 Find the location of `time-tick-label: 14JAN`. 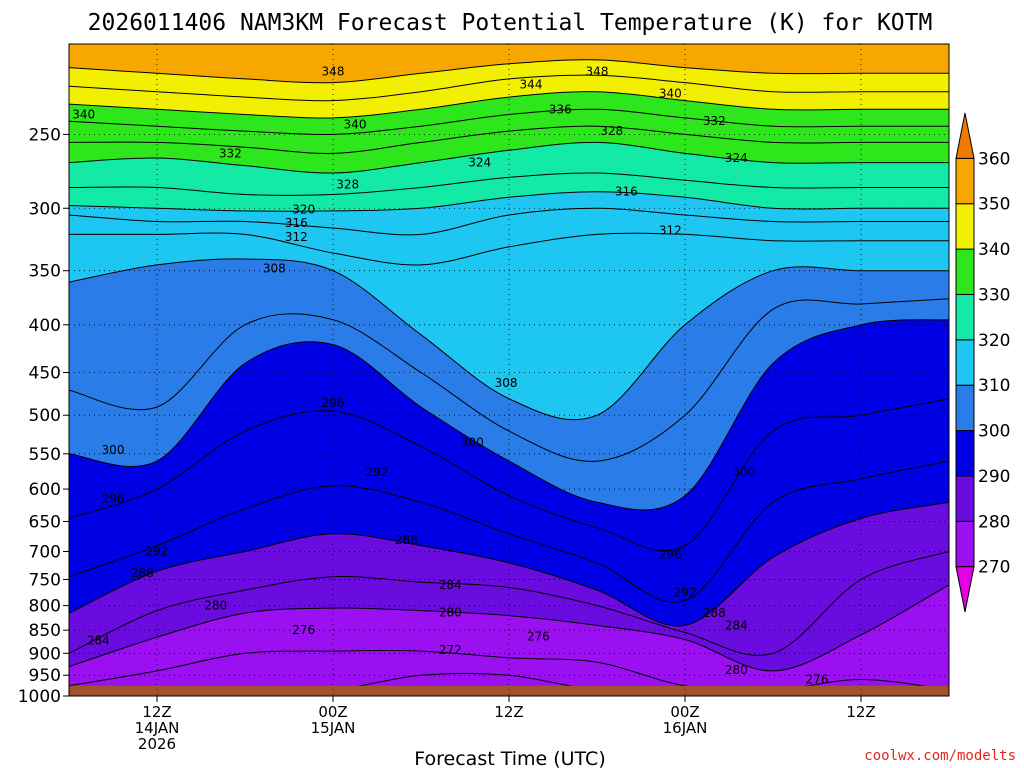

time-tick-label: 14JAN is located at coordinates (157, 728).